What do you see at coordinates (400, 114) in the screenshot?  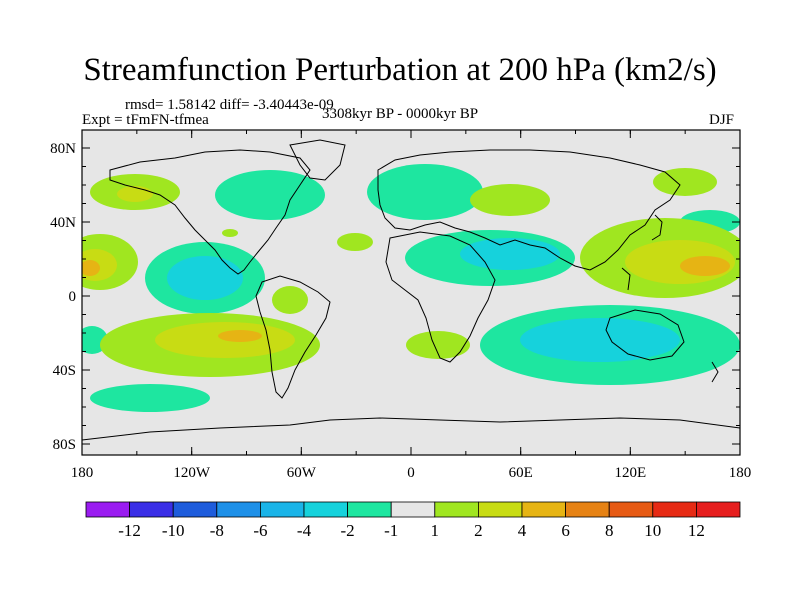 I see `period-label: 3308kyr BP - 0000kyr BP` at bounding box center [400, 114].